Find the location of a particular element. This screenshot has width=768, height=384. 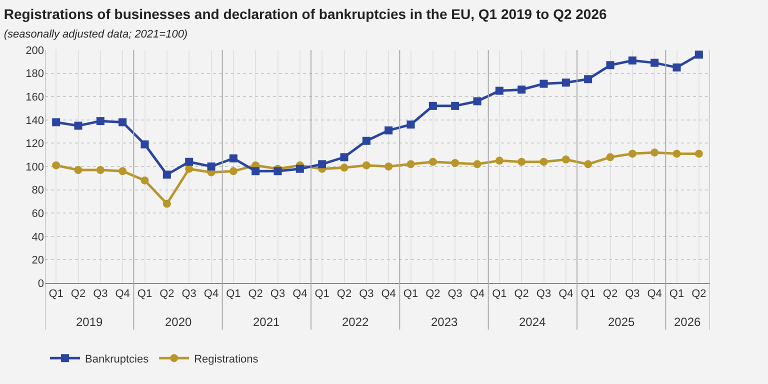

y-tick-label: 200 is located at coordinates (35, 50).